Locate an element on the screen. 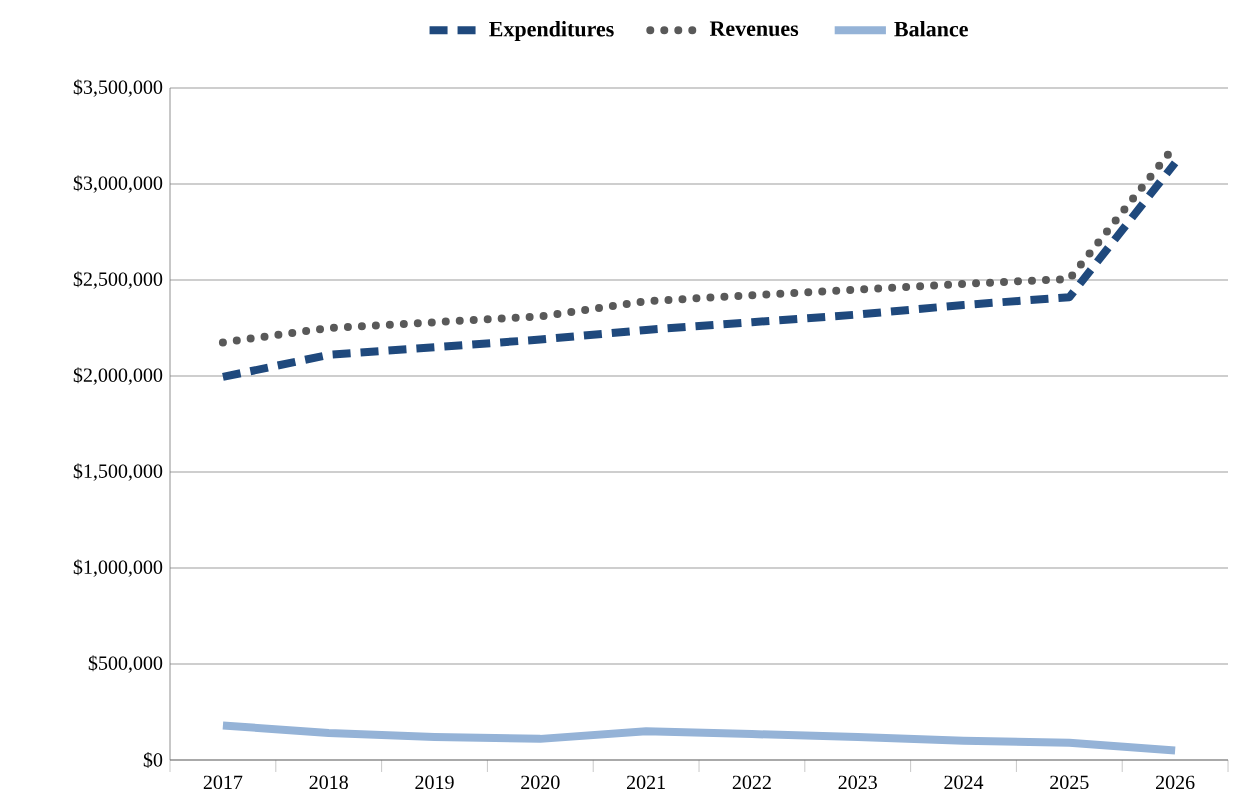 This screenshot has height=812, width=1252. x-tick-label: 2018 is located at coordinates (328, 782).